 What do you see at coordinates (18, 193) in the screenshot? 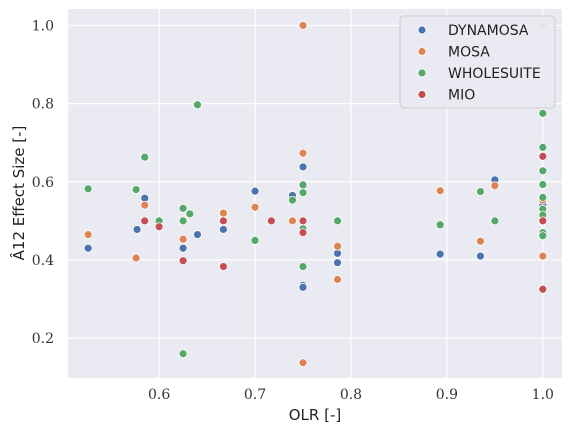
I see `y-axis-label: Â12 Effect Size [-]` at bounding box center [18, 193].